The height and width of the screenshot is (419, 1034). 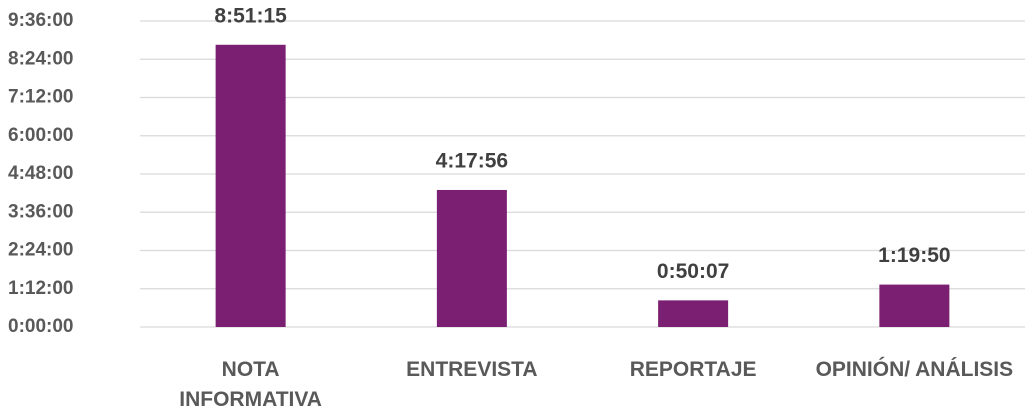 What do you see at coordinates (41, 211) in the screenshot?
I see `y-tick-label: 3:36:00` at bounding box center [41, 211].